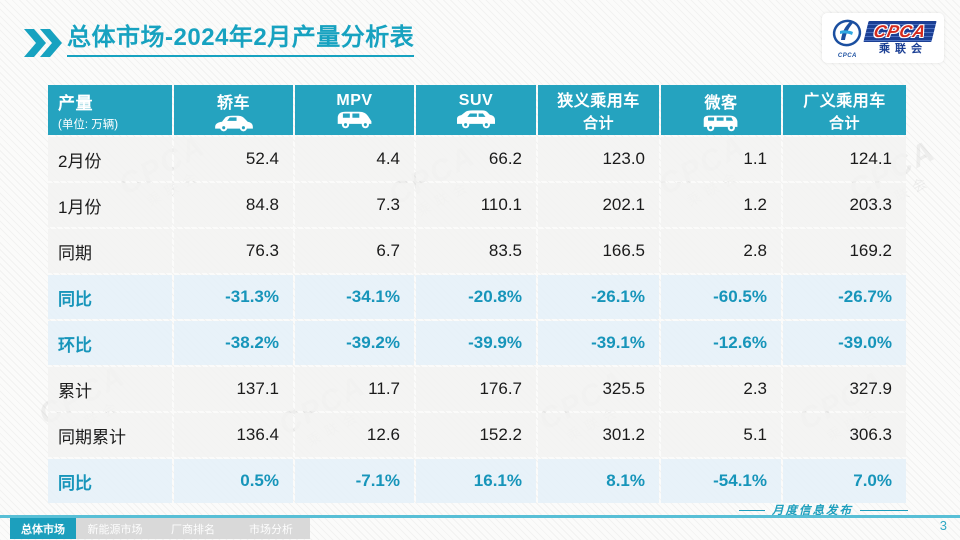  What do you see at coordinates (476, 251) in the screenshot?
I see `table-cell: 83.5` at bounding box center [476, 251].